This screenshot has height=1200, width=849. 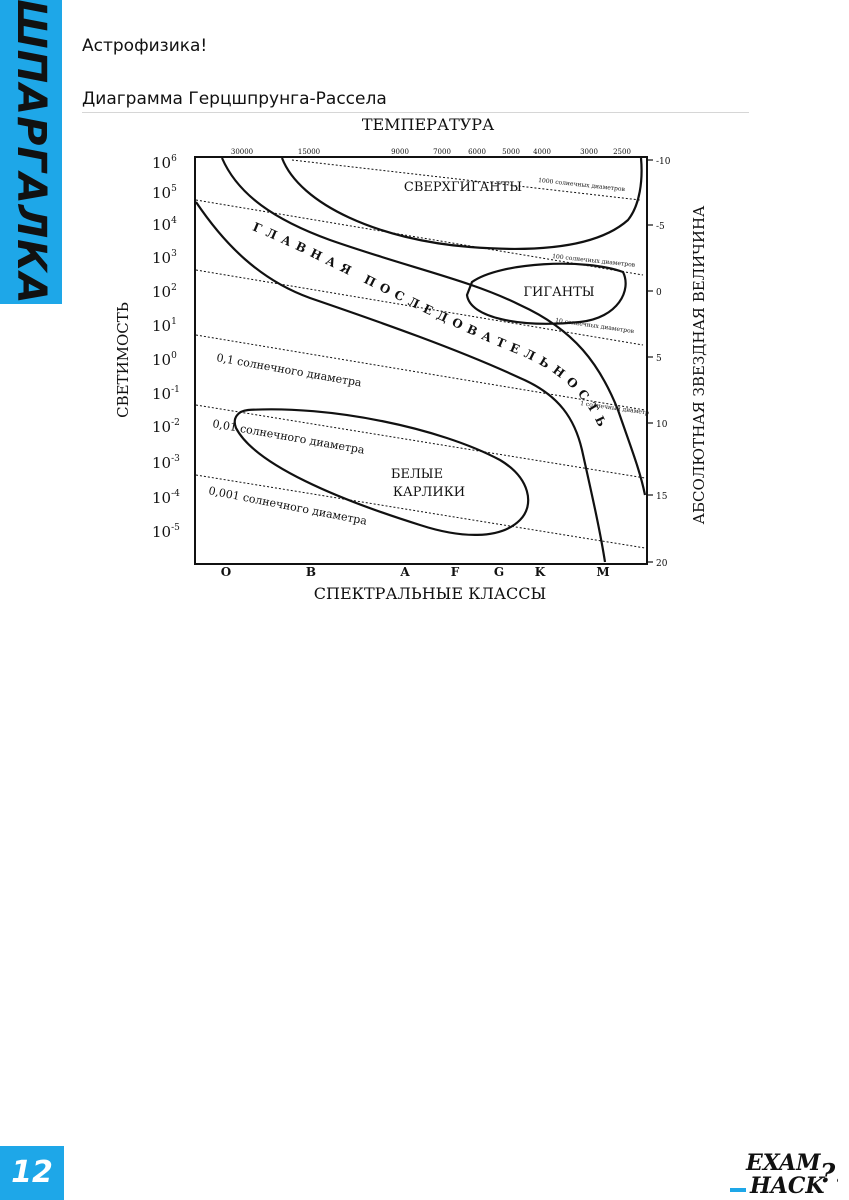 I want to click on magnitude-ticks: -10 -5 0 5 10 15 20, so click(x=659, y=363).